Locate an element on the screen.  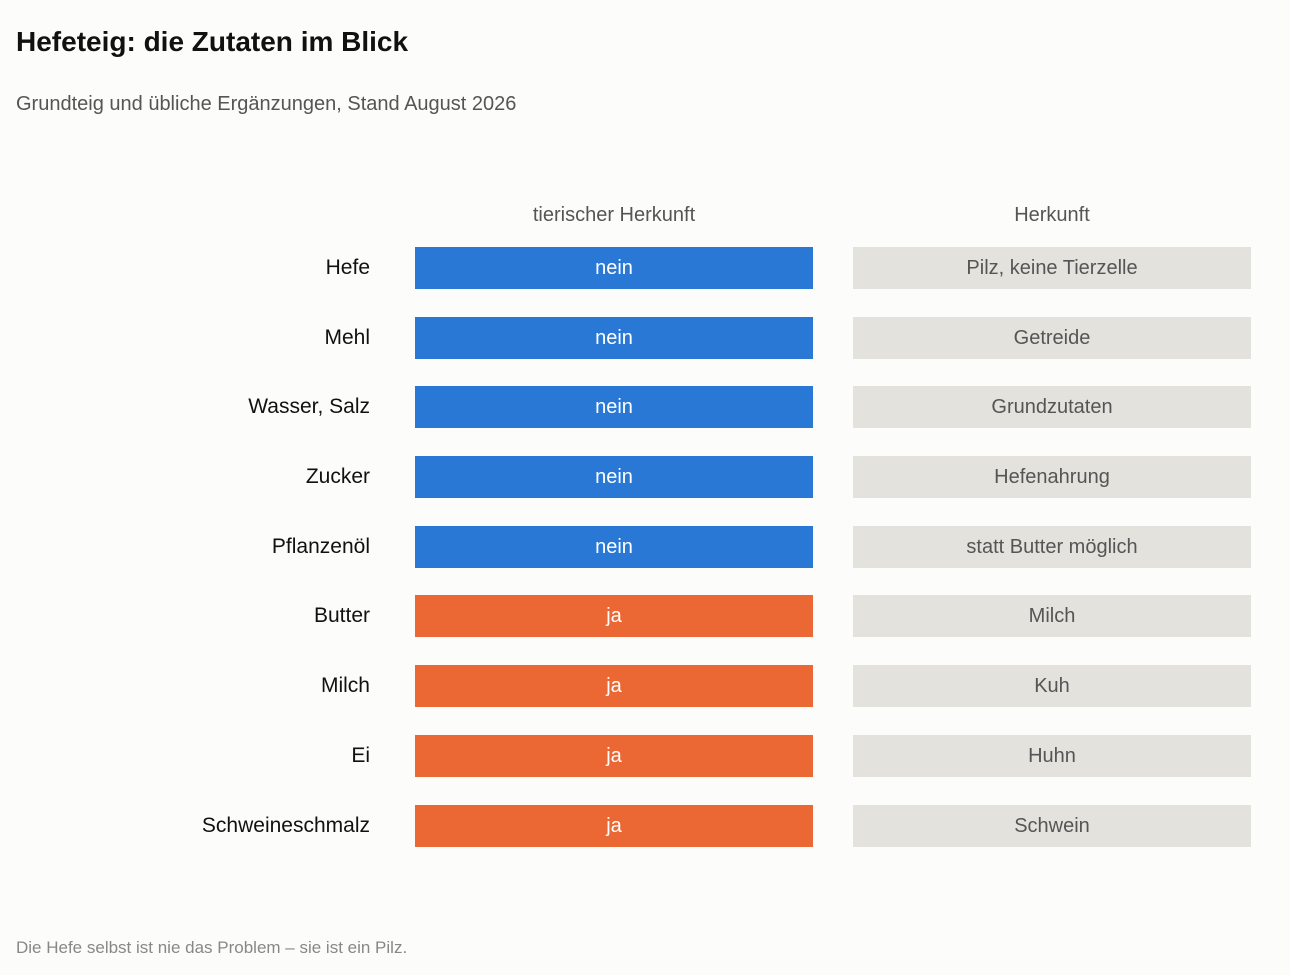
table-row: Ei ja Huhn is located at coordinates (645, 755).